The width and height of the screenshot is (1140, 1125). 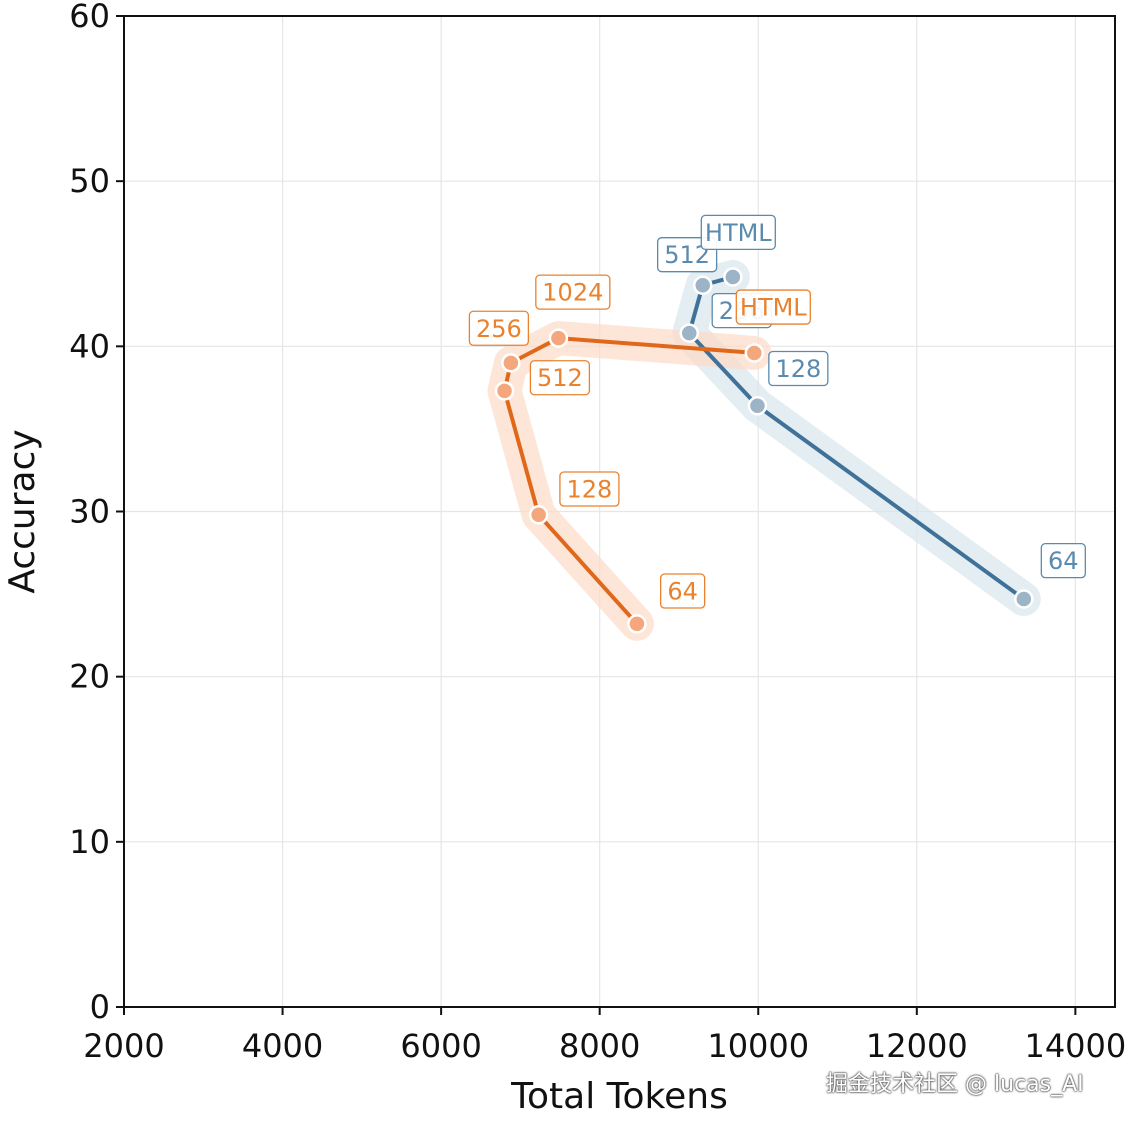 I want to click on y-axis-ticks: 0 10 20 30 40 50 60, so click(x=96, y=513).